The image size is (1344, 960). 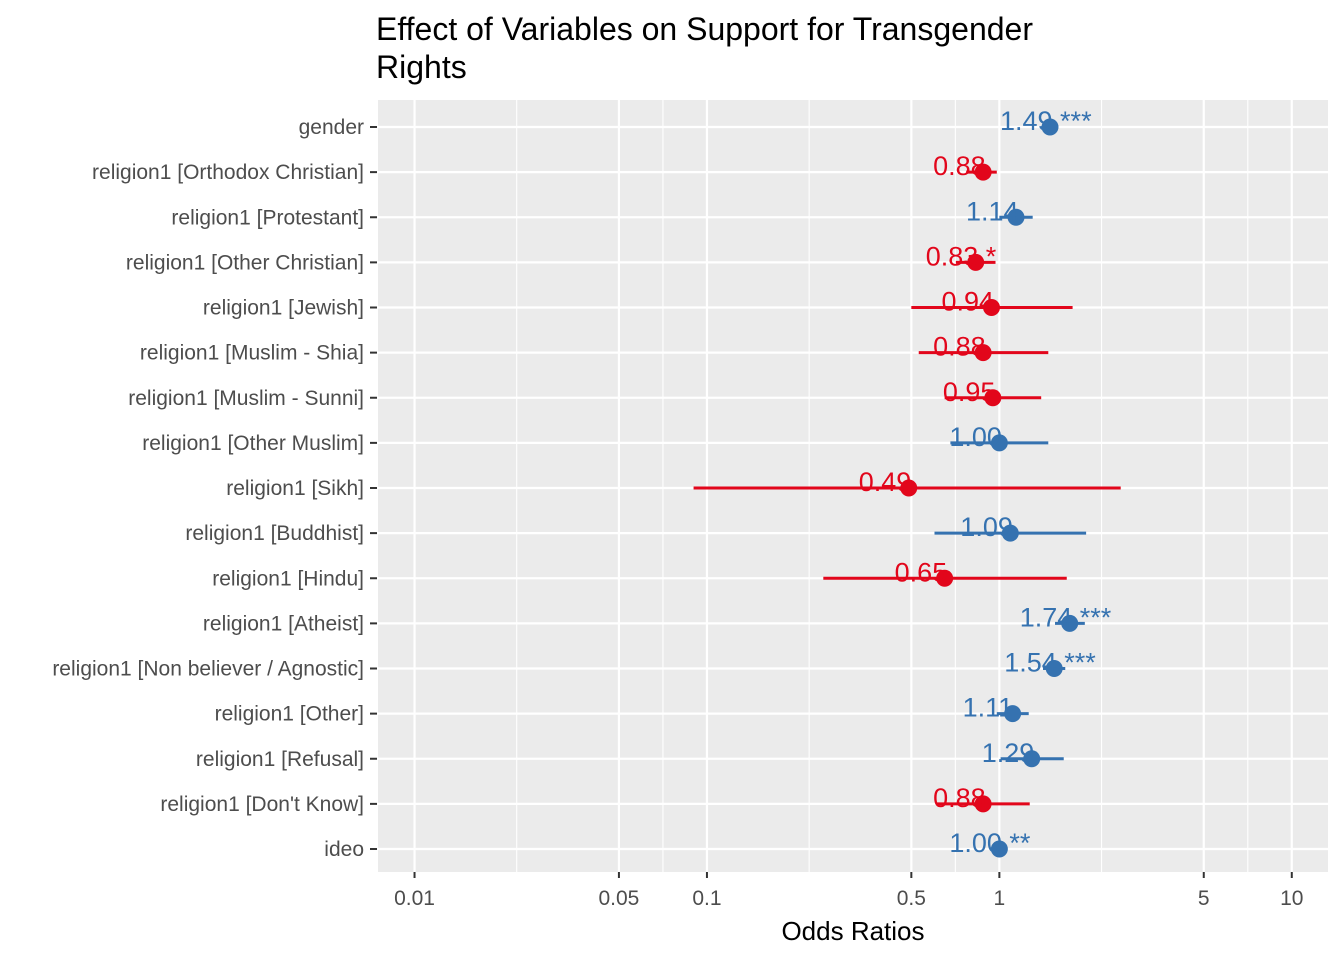 I want to click on data-label: 0.49, so click(x=885, y=482).